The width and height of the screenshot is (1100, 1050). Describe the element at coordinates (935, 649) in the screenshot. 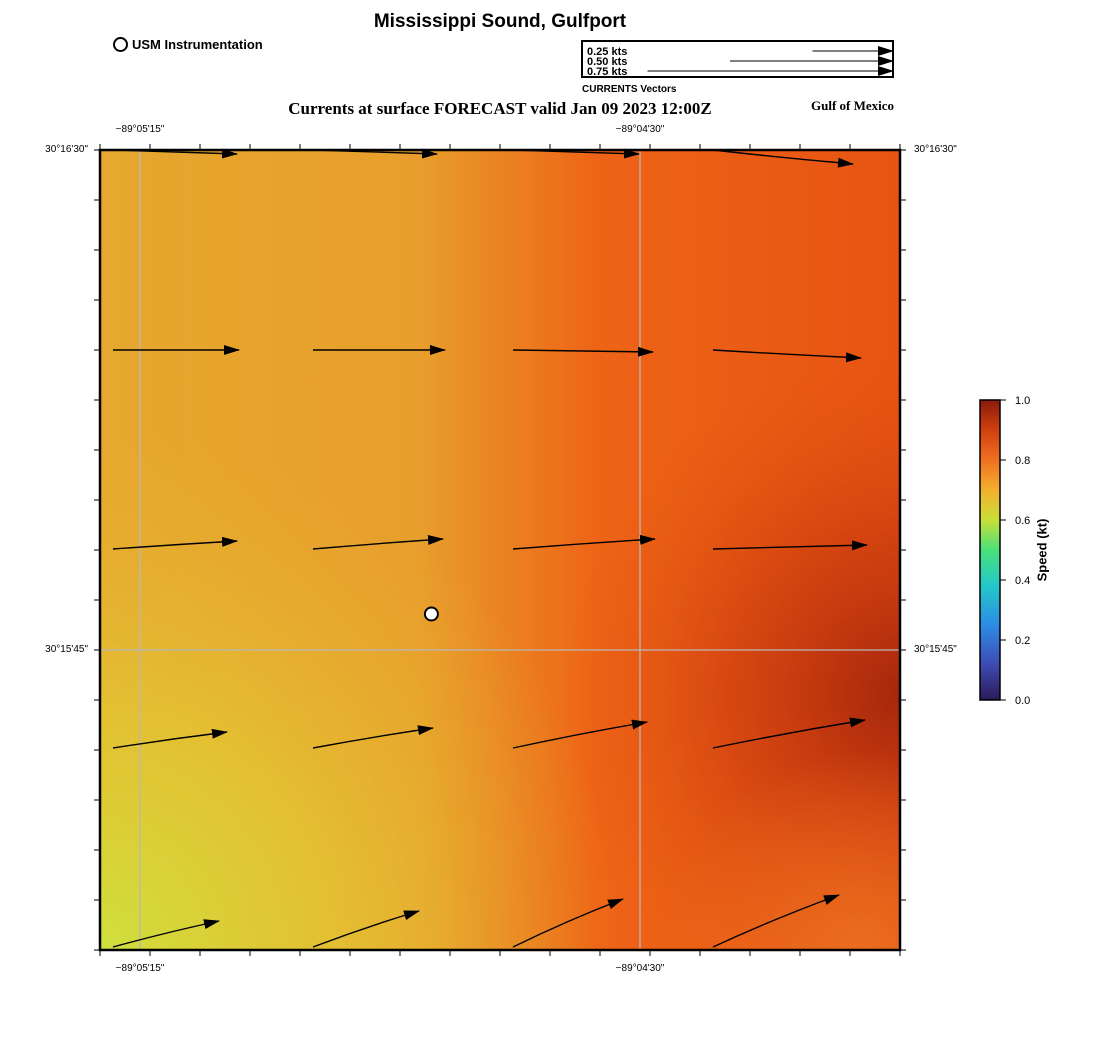

I see `lat-tick-label-right: 30°15'45"` at that location.